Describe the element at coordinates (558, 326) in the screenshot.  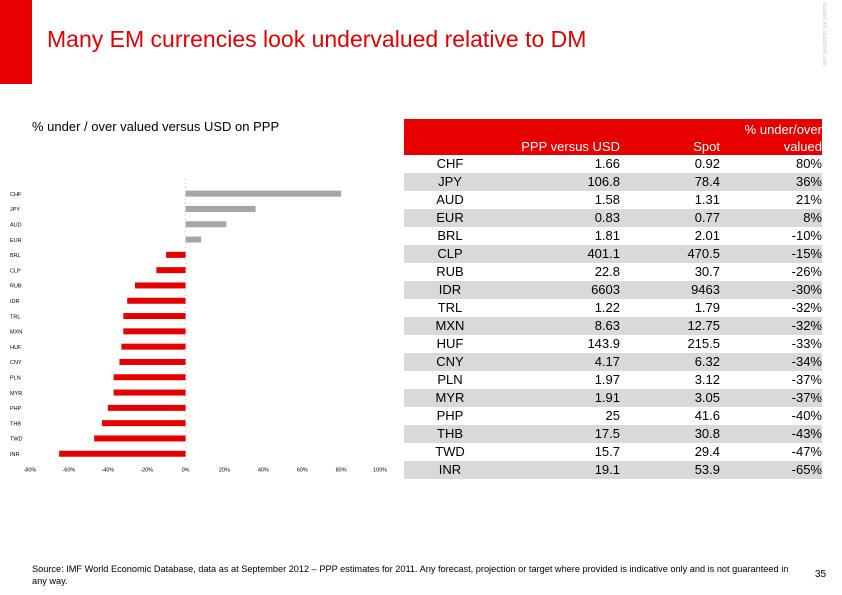
I see `cell-ppp: 8.63` at that location.